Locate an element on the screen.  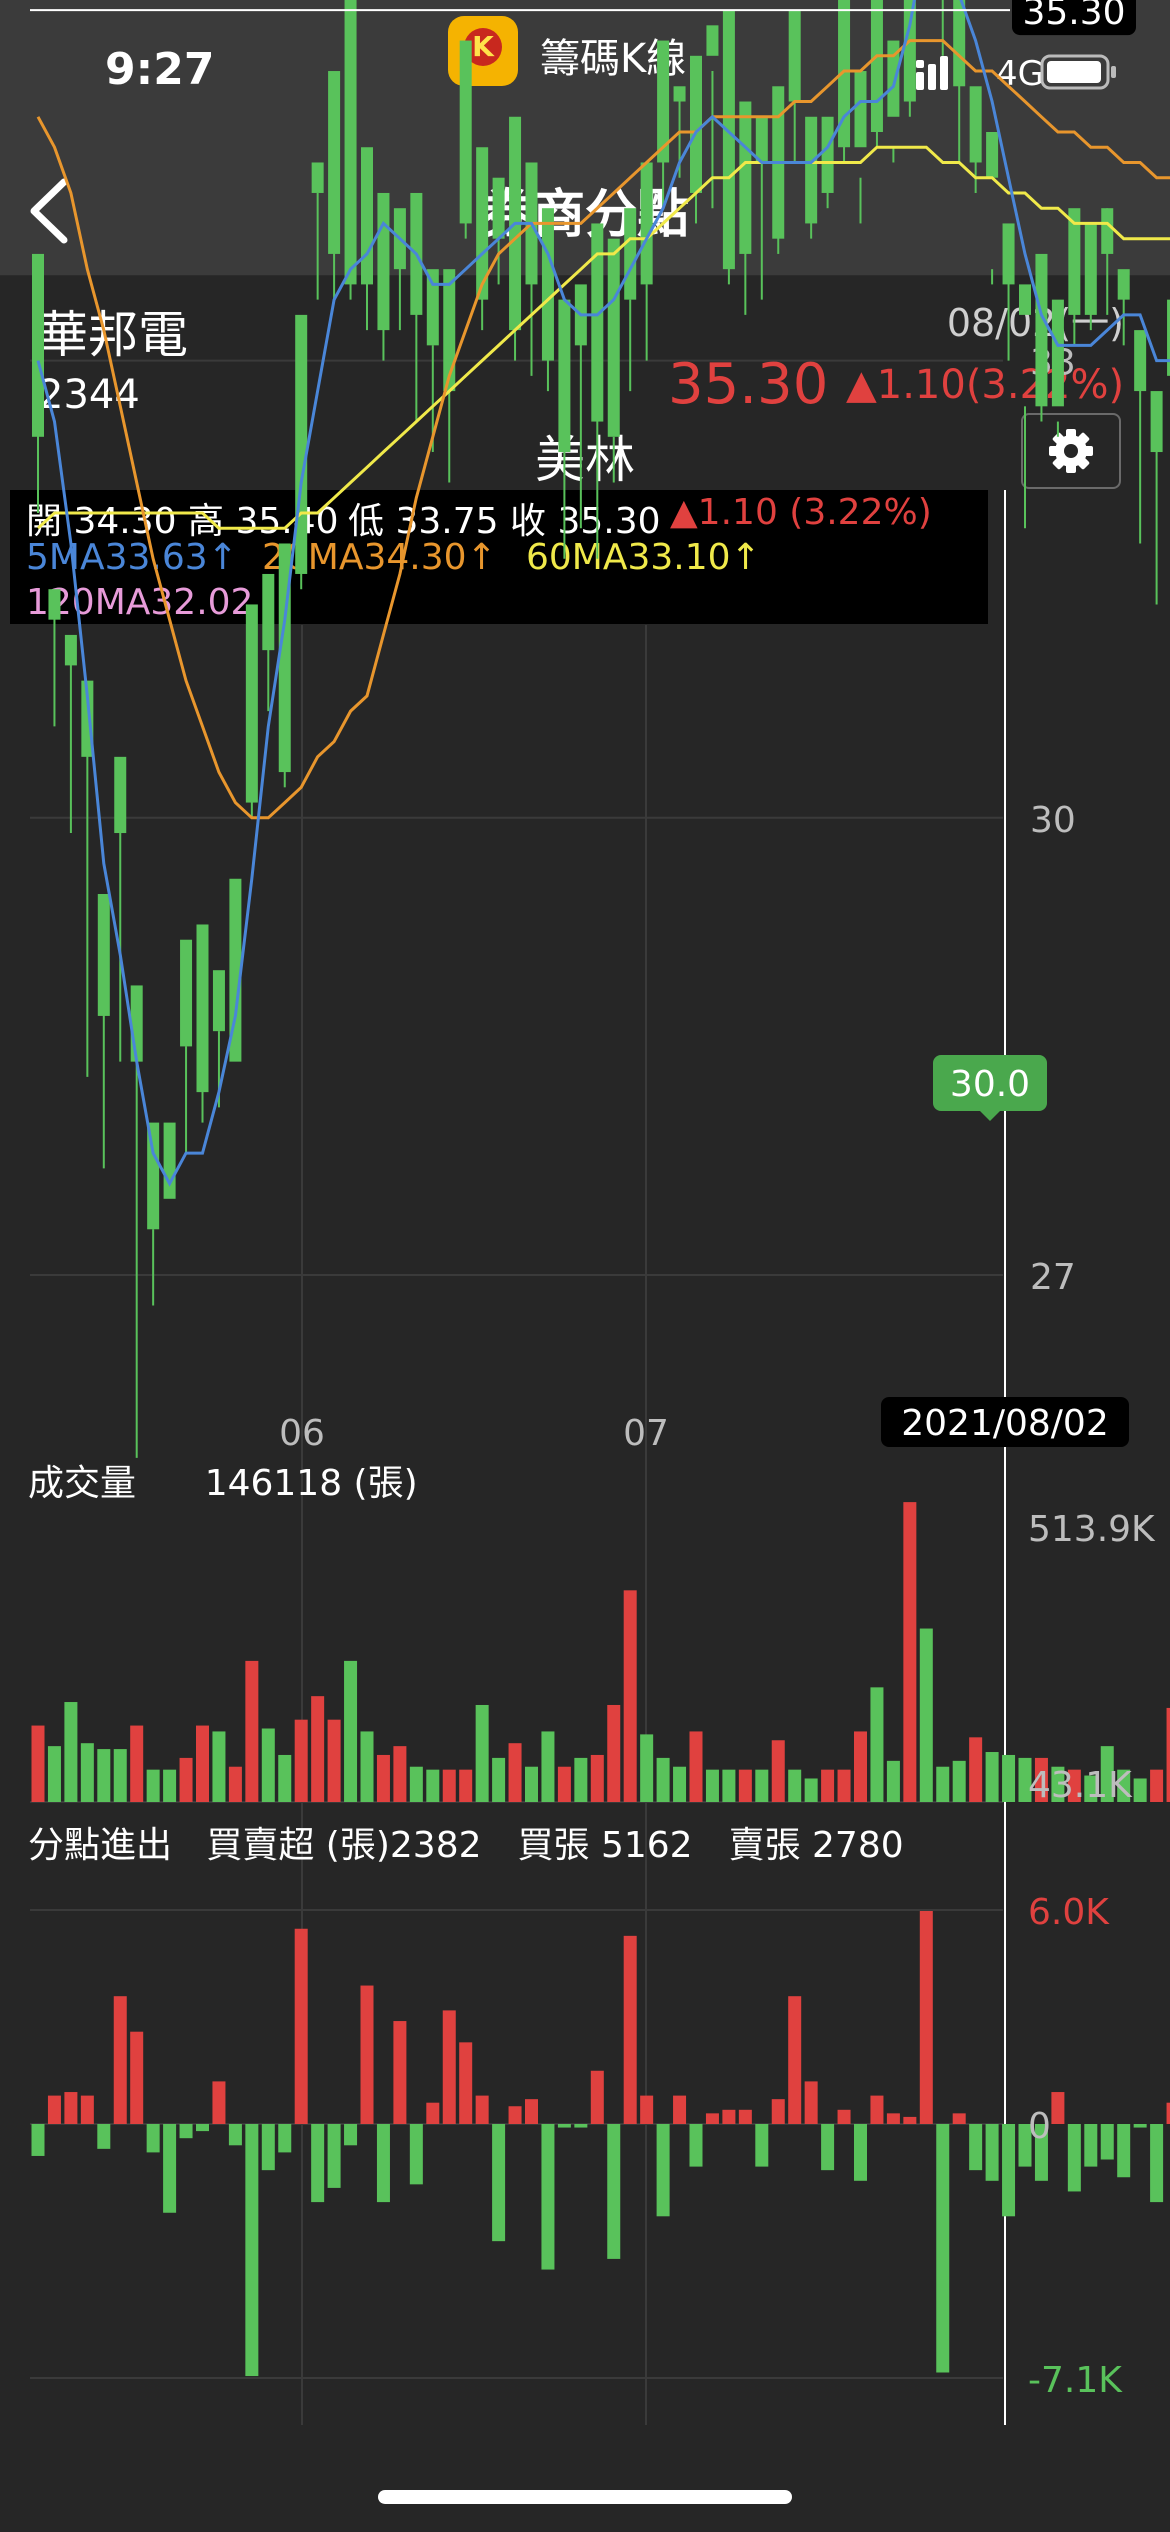
cursor-date-badge is located at coordinates (1005, 1422).